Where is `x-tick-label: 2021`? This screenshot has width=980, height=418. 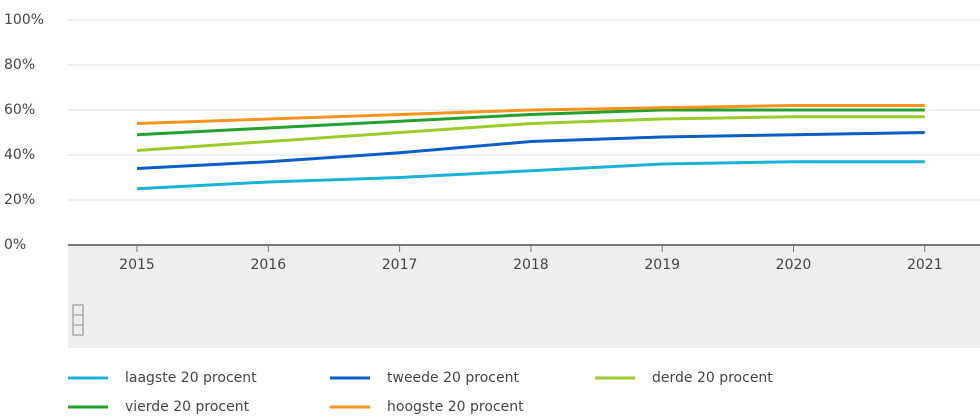
x-tick-label: 2021 is located at coordinates (925, 265).